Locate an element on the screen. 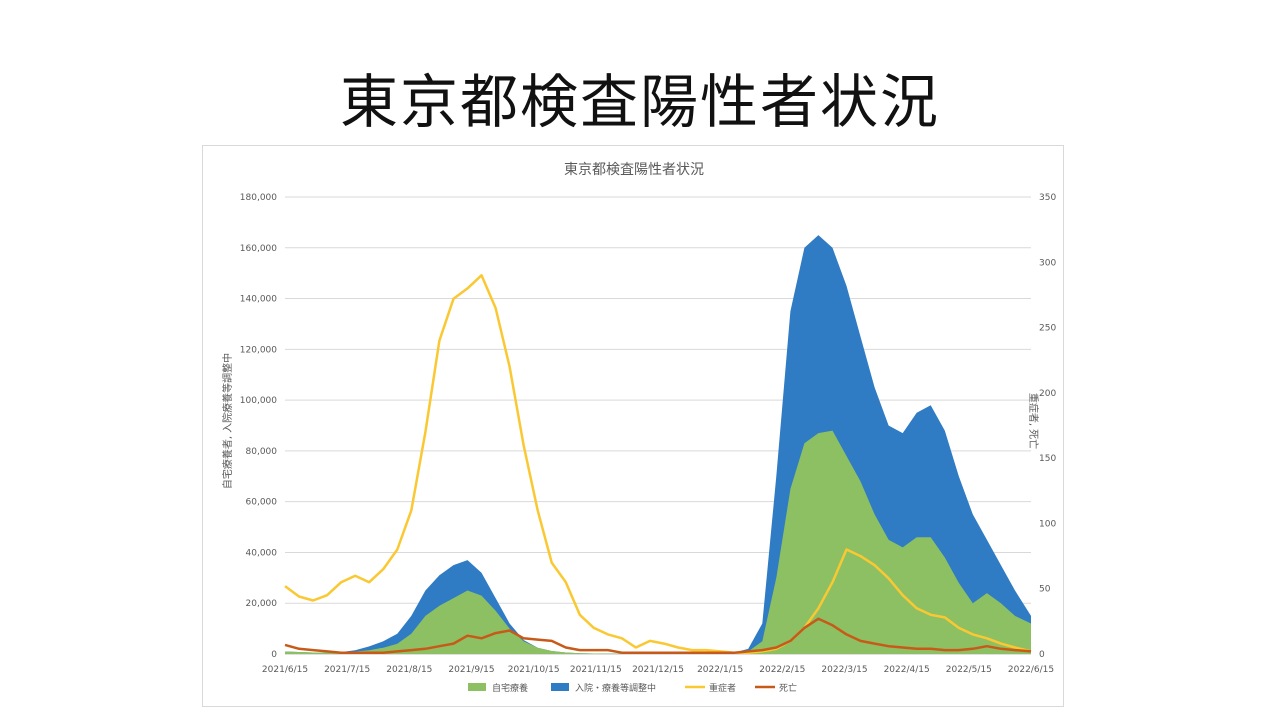  y-tick-left-label: 140,000 is located at coordinates (258, 300).